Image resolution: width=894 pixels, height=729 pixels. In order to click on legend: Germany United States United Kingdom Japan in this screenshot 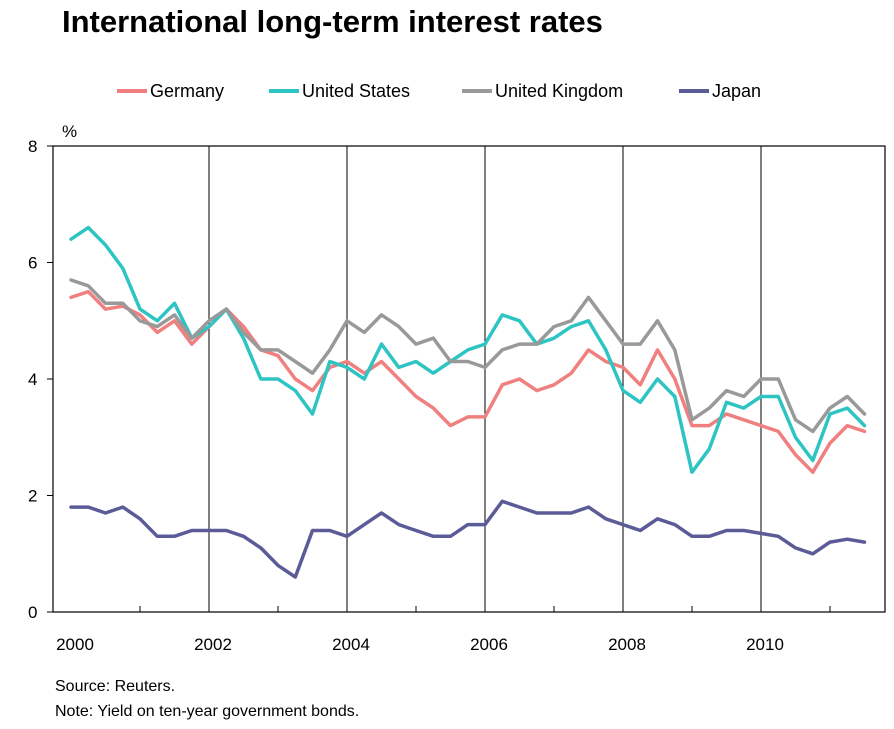, I will do `click(439, 91)`.